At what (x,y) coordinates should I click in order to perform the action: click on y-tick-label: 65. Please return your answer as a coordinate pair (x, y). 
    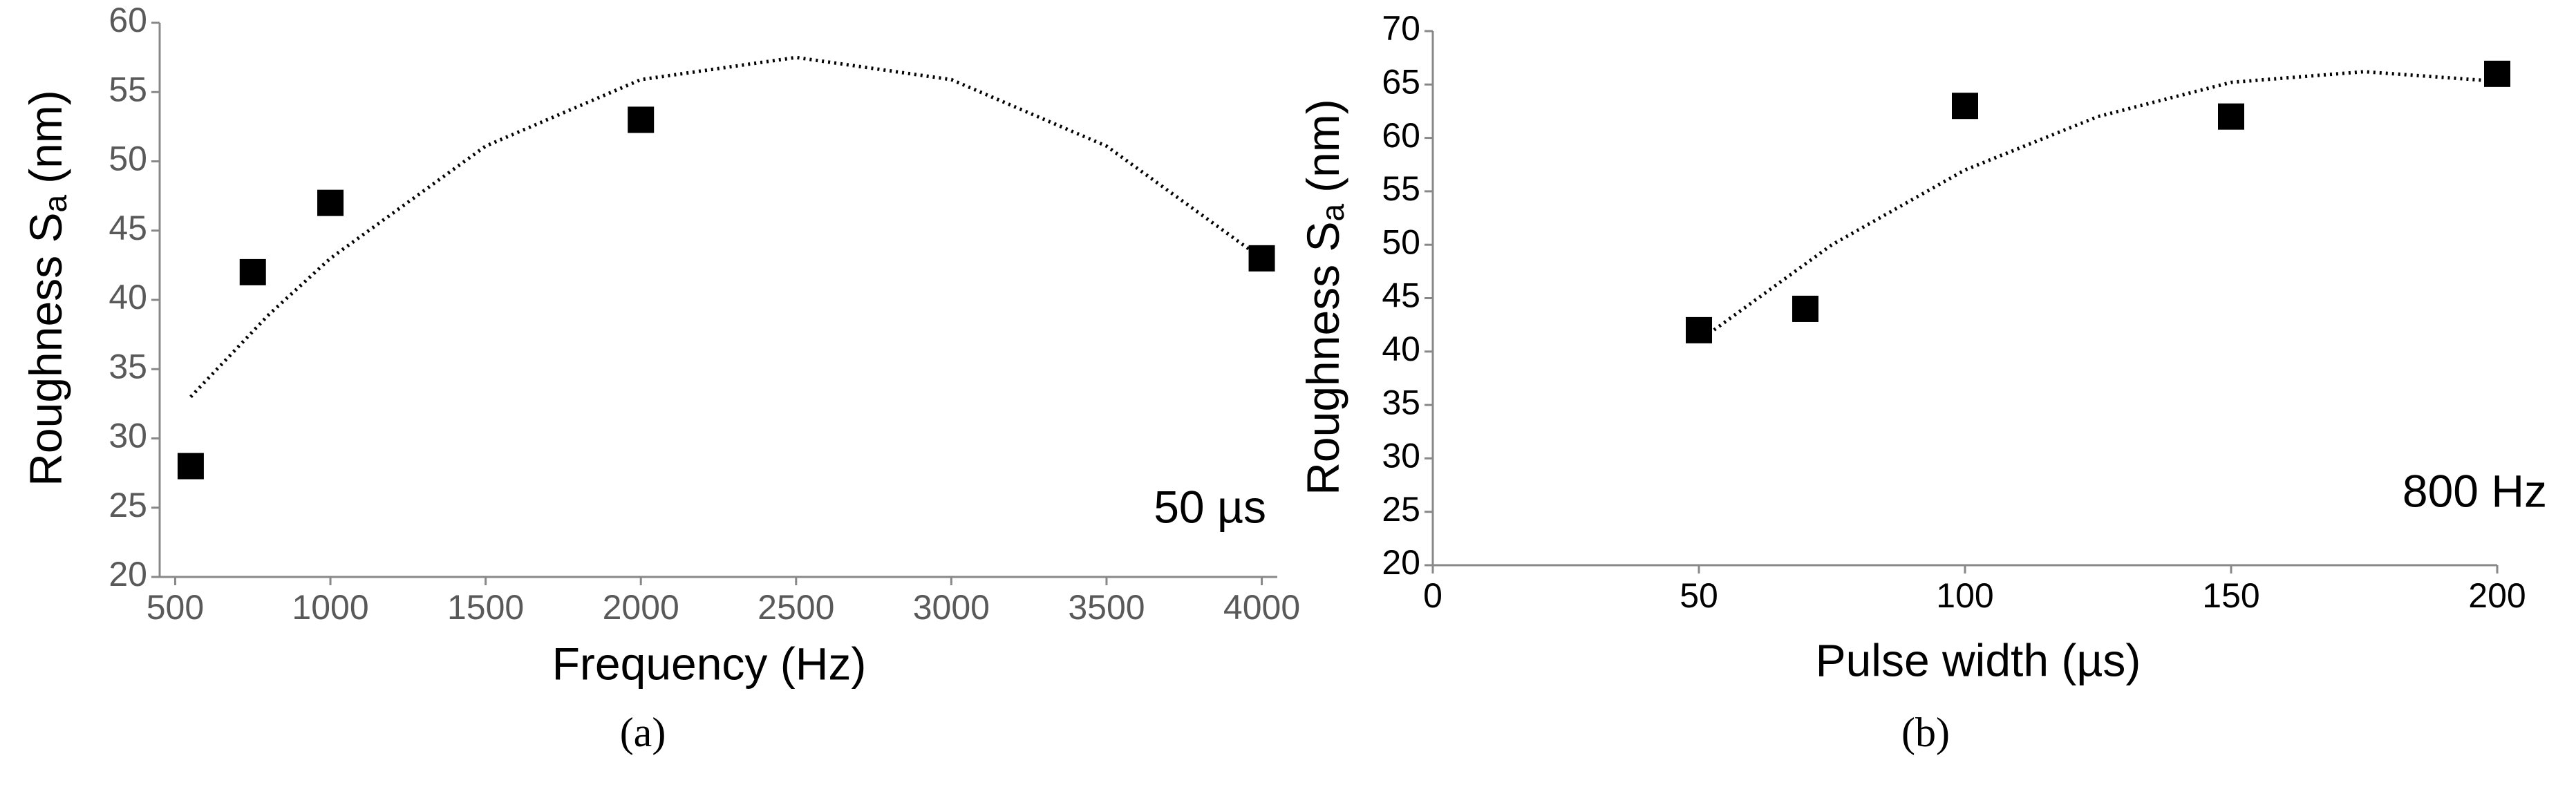
    Looking at the image, I should click on (1401, 83).